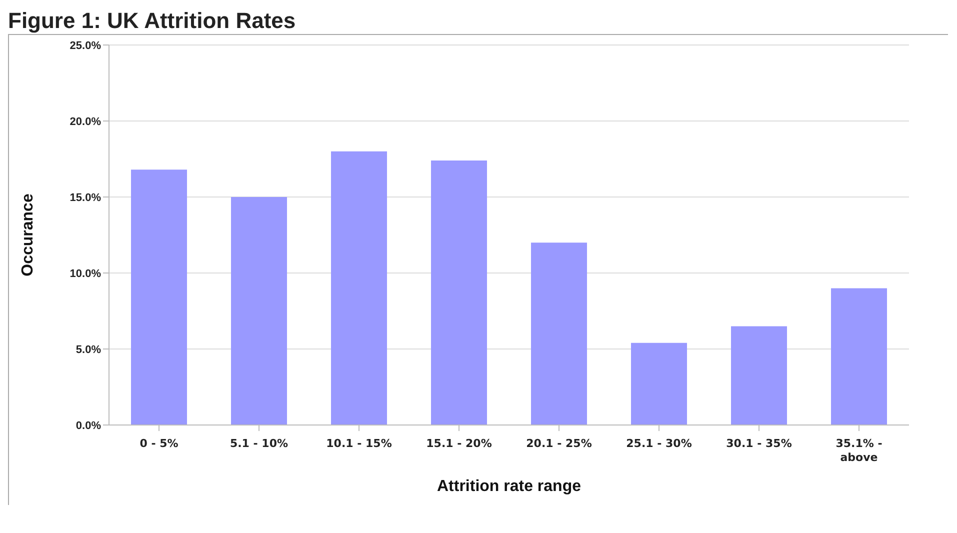 This screenshot has width=957, height=533. Describe the element at coordinates (259, 443) in the screenshot. I see `x-tick-label: 5.1 - 10%` at that location.